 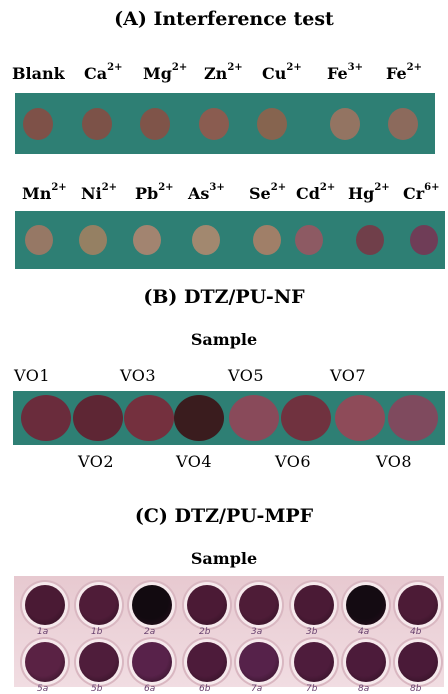 What do you see at coordinates (150, 689) in the screenshot?
I see `well-label: 6a` at bounding box center [150, 689].